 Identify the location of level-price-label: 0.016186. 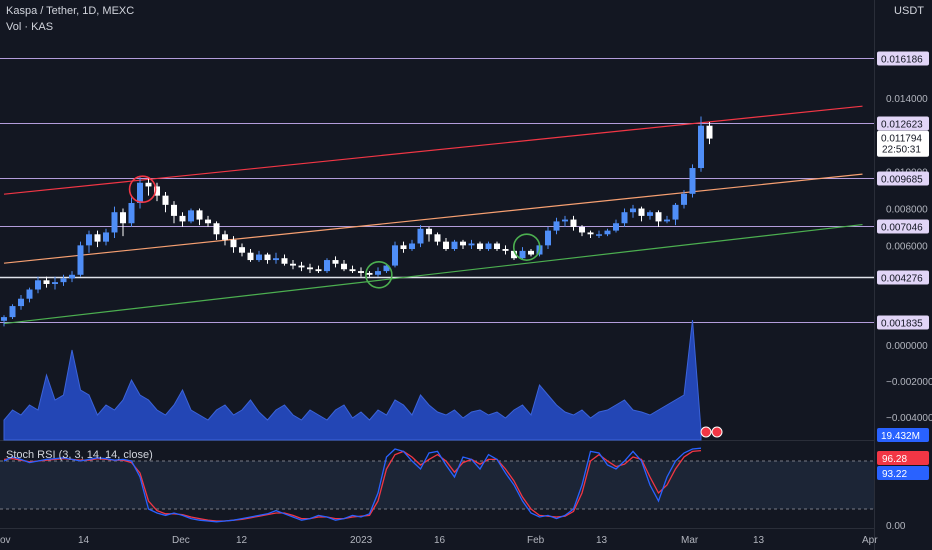
(902, 60).